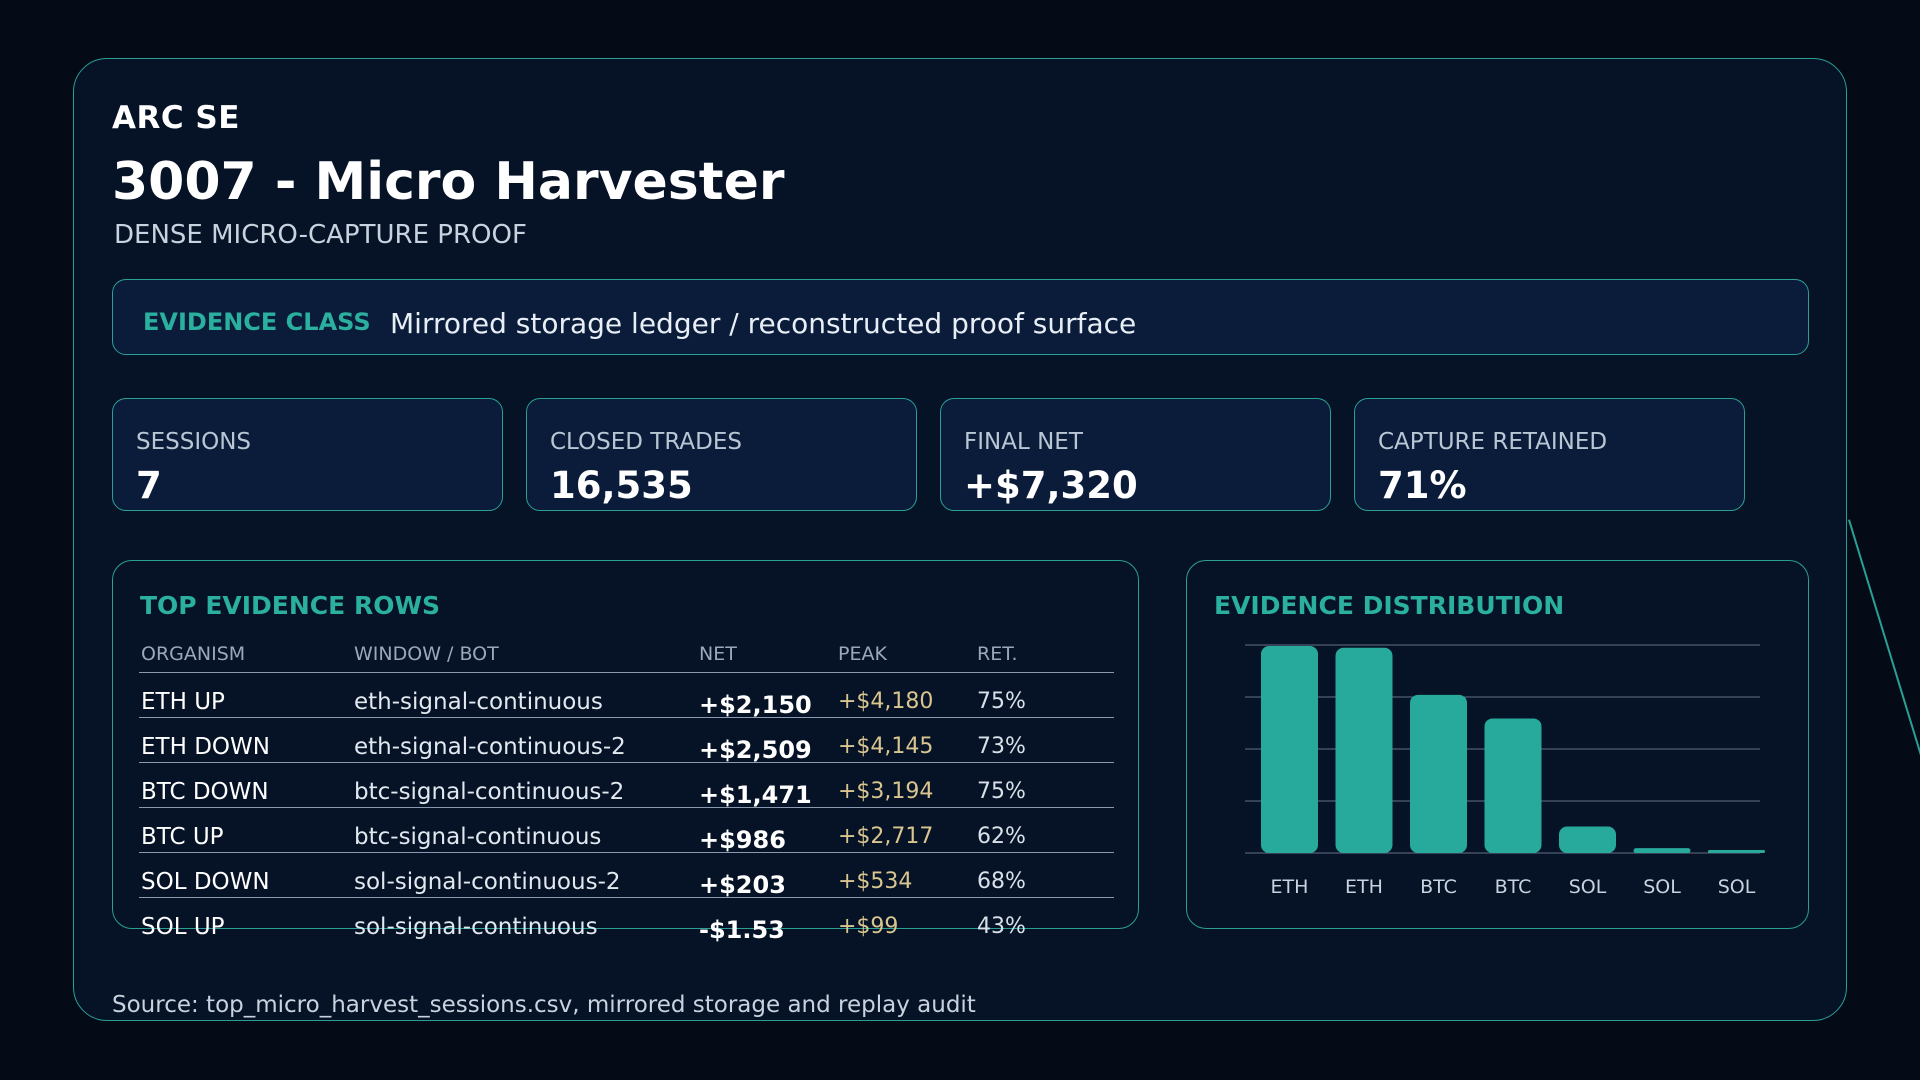 The height and width of the screenshot is (1080, 1920). What do you see at coordinates (182, 837) in the screenshot?
I see `cell-organism: BTC UP` at bounding box center [182, 837].